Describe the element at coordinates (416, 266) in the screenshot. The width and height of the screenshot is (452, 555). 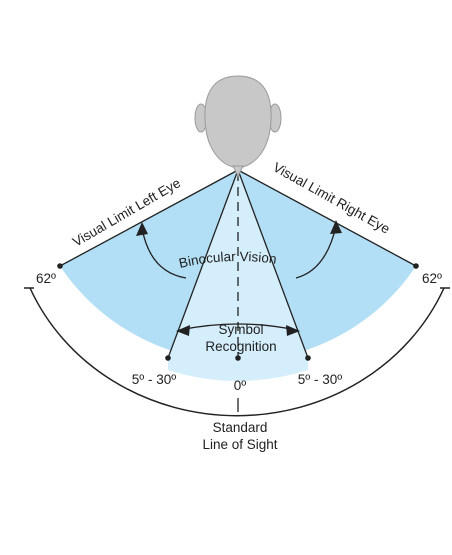
I see `right-limit-dot` at that location.